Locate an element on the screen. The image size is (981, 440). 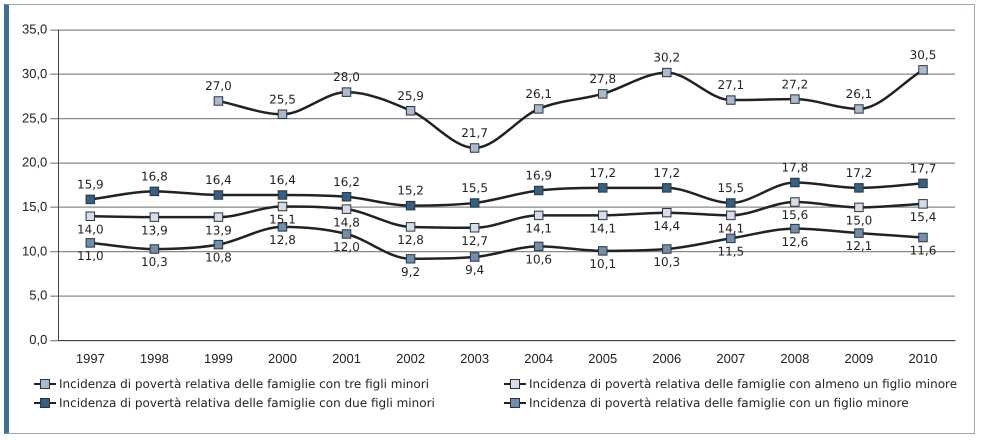
data-label: 21,7 is located at coordinates (474, 133).